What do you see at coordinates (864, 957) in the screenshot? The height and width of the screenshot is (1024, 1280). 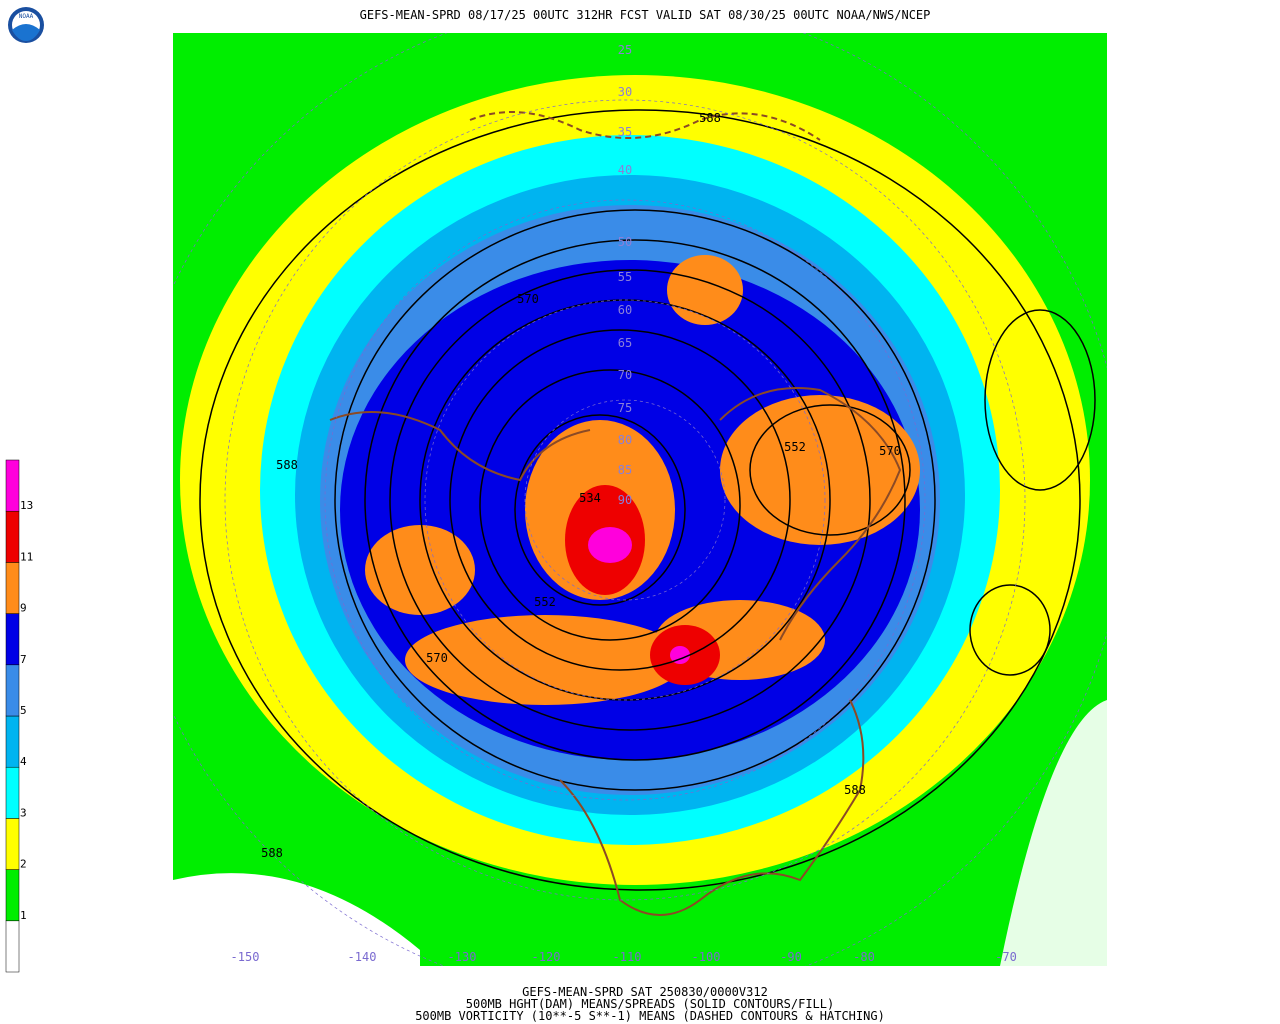 I see `longitude-label: -80` at bounding box center [864, 957].